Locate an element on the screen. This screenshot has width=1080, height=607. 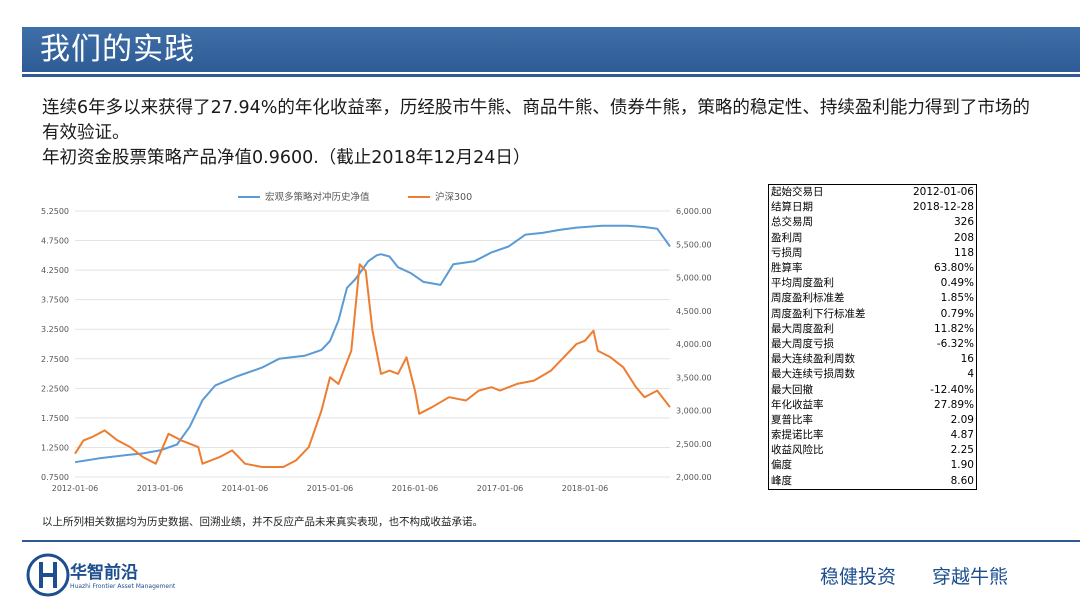
left-tick-label: 2.2500 is located at coordinates (55, 388).